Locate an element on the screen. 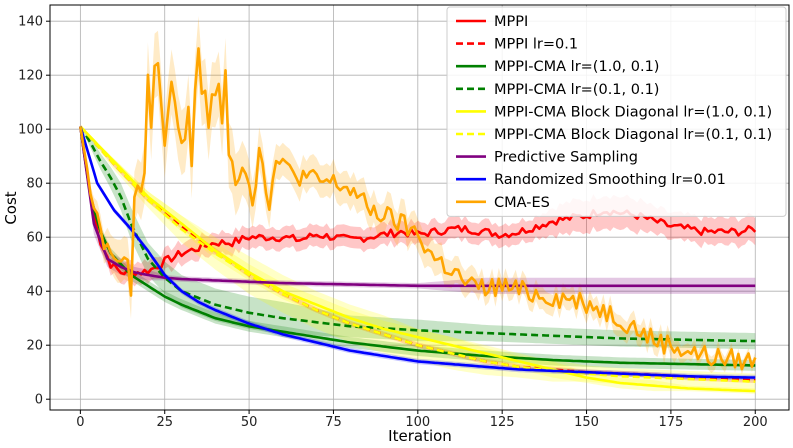 This screenshot has width=793, height=448. y-tick-label: 80 is located at coordinates (34, 184).